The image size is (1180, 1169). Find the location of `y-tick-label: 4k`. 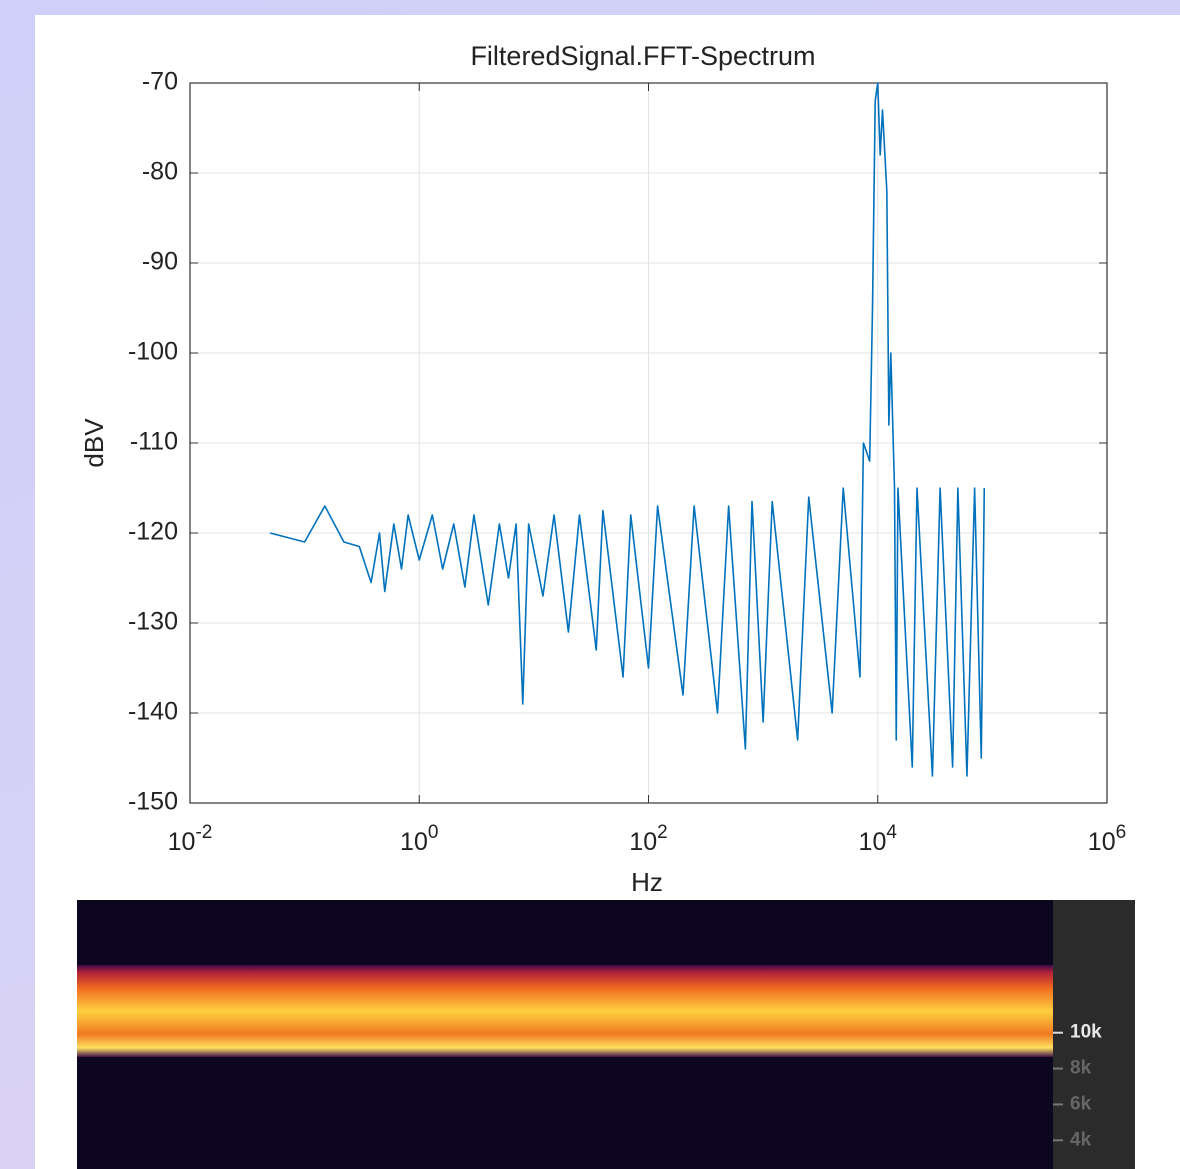

y-tick-label: 4k is located at coordinates (1081, 1139).